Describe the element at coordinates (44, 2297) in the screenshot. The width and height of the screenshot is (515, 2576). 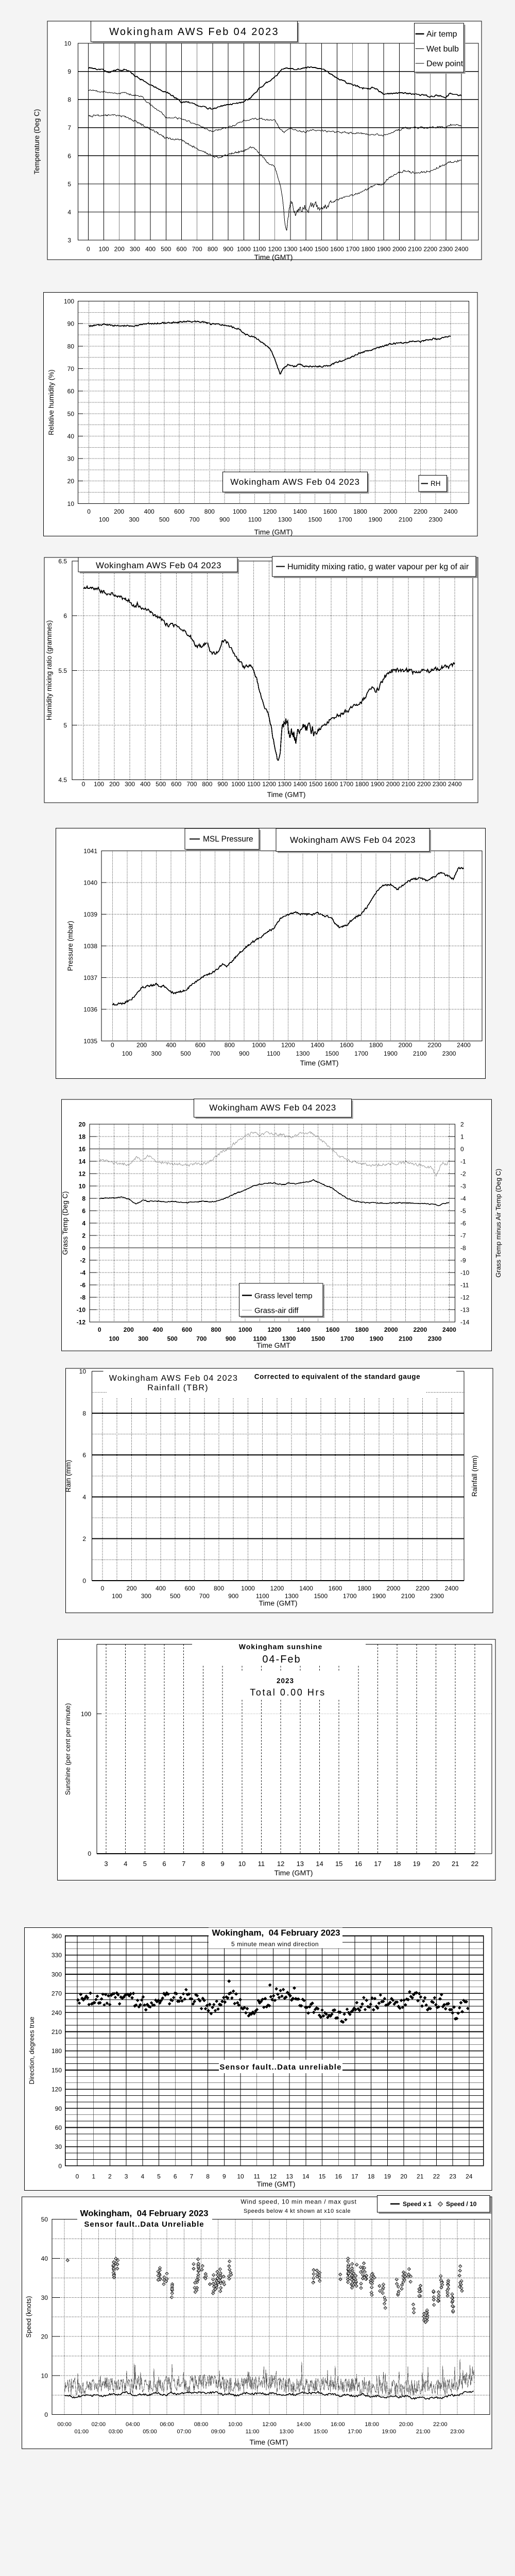
I see `svg-text: 30` at that location.